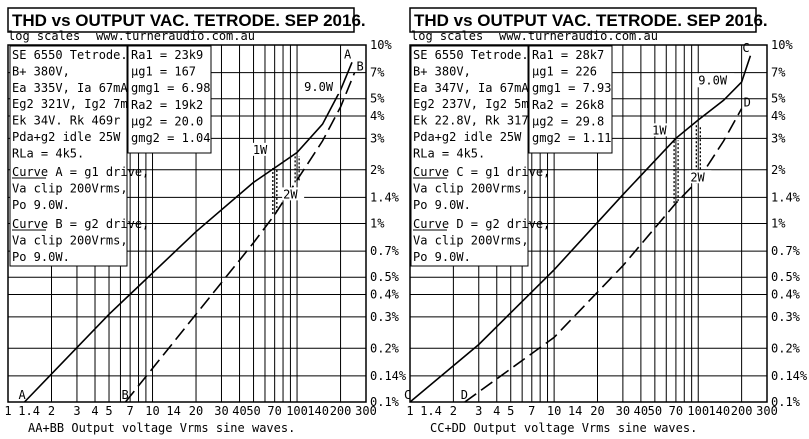  I want to click on x-tick-label: 4, so click(496, 411).